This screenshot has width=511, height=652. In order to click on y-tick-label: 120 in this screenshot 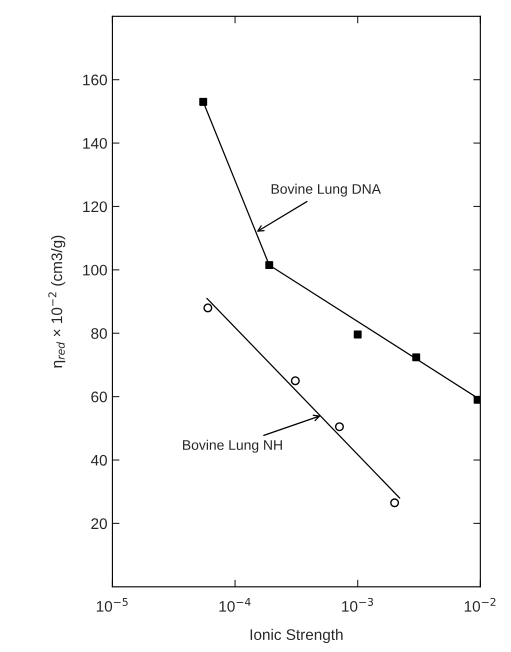, I will do `click(95, 206)`.